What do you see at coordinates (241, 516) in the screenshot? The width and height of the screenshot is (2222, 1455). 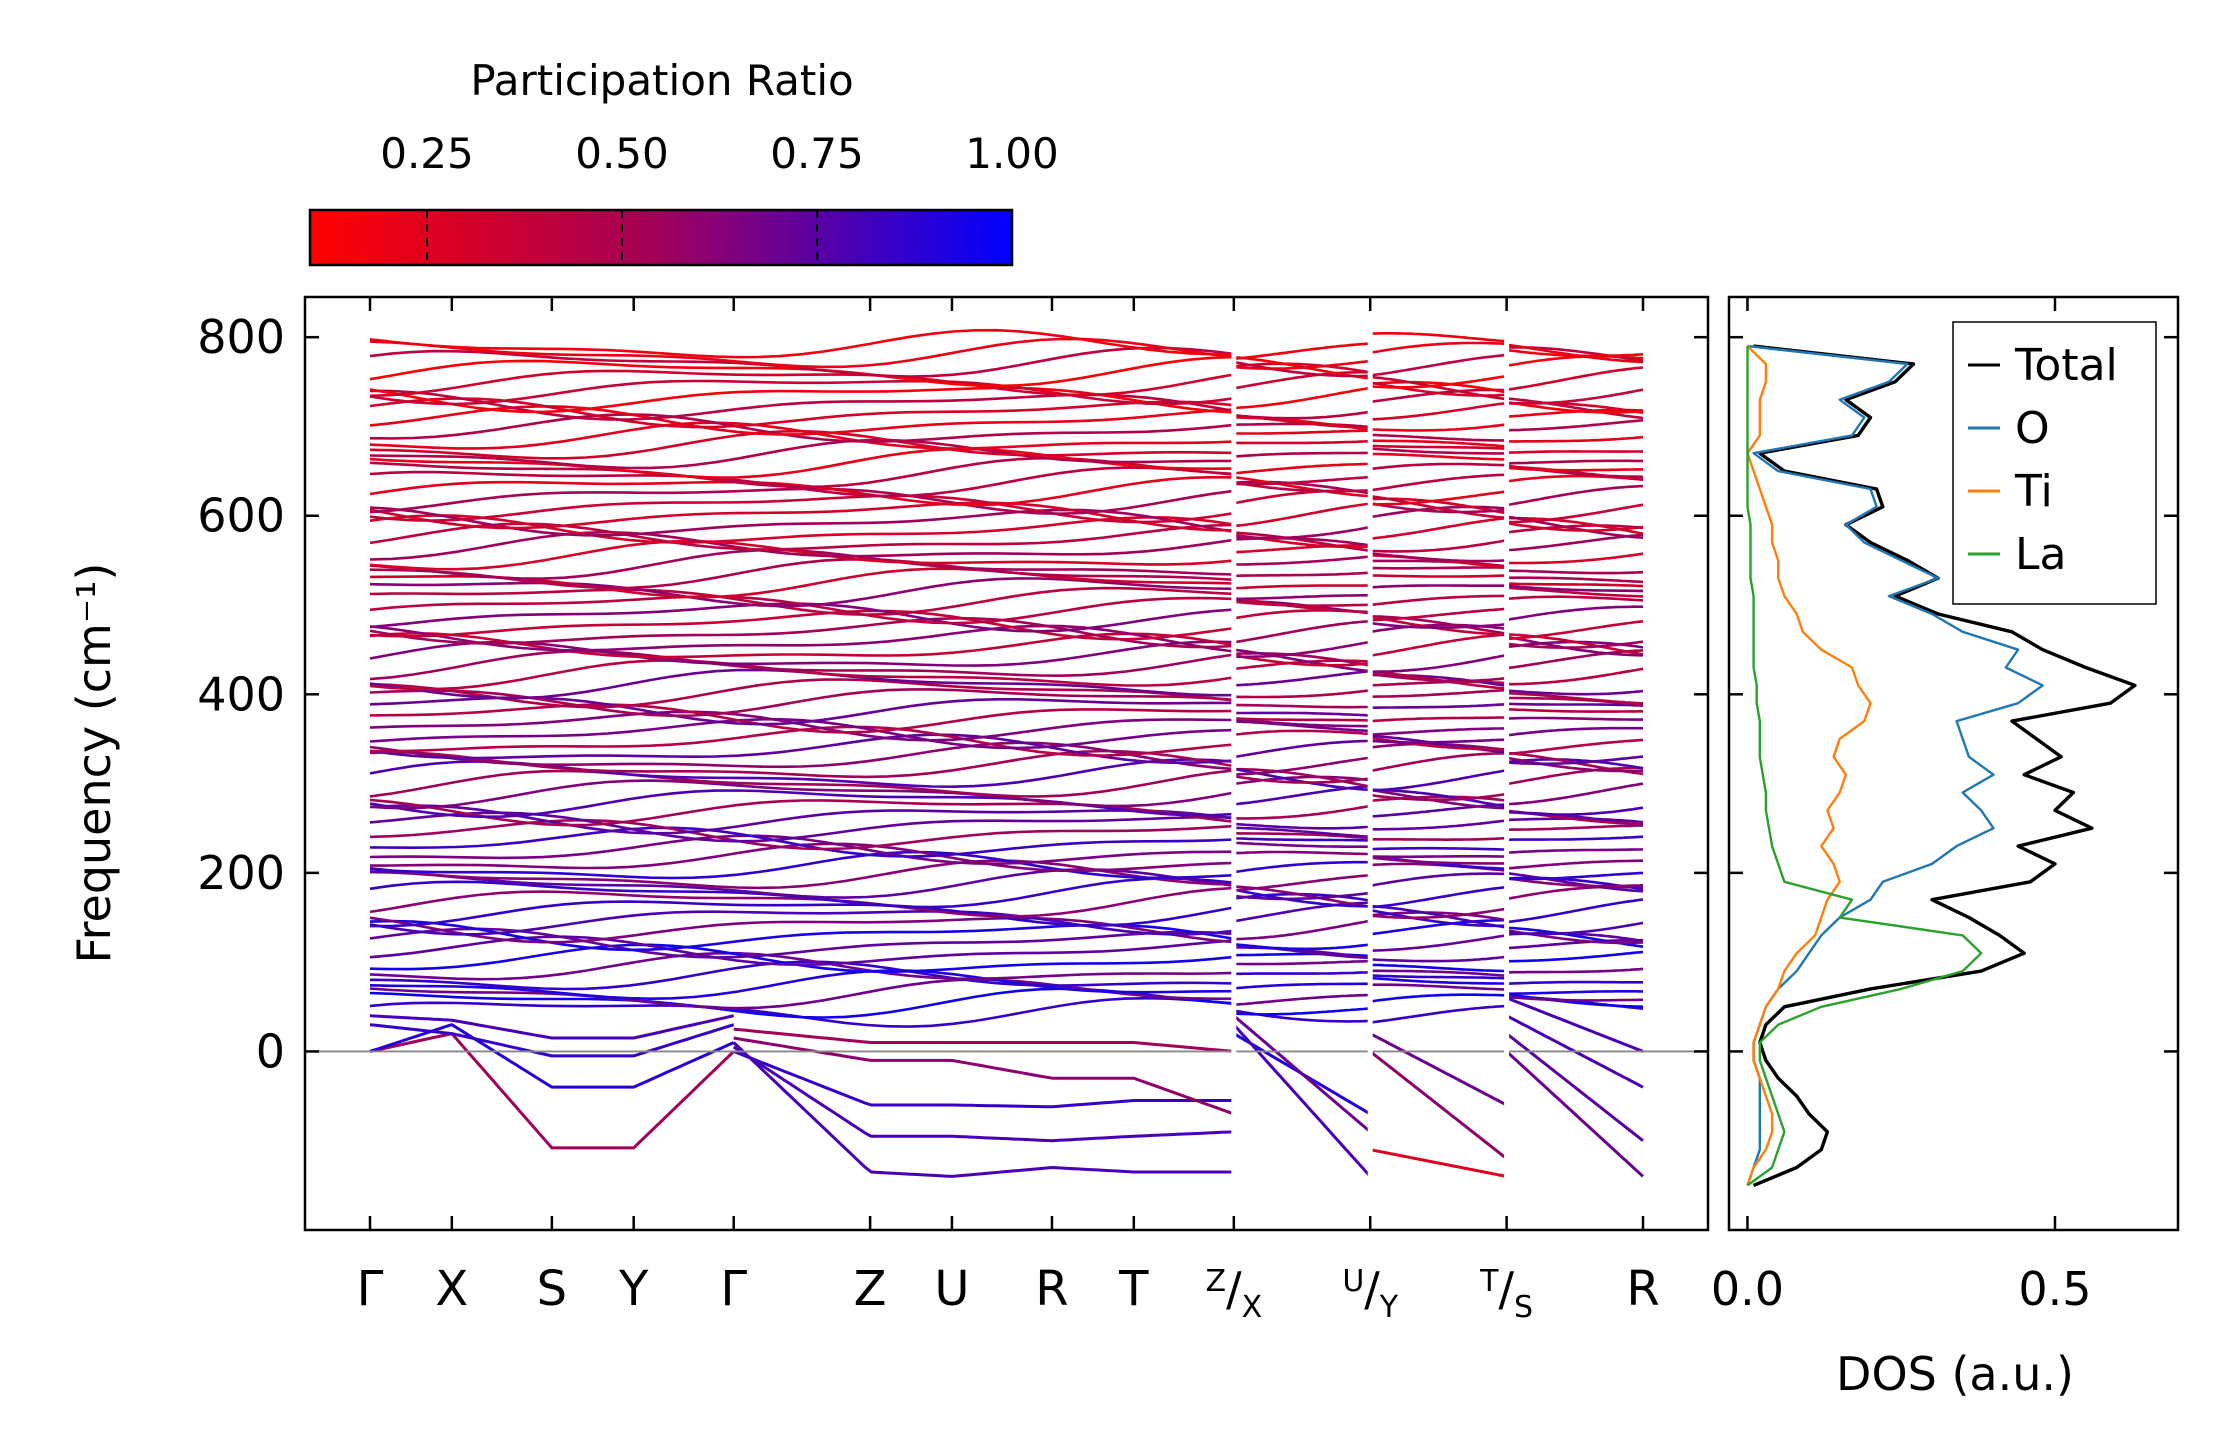 I see `y-tick-label: 600` at bounding box center [241, 516].